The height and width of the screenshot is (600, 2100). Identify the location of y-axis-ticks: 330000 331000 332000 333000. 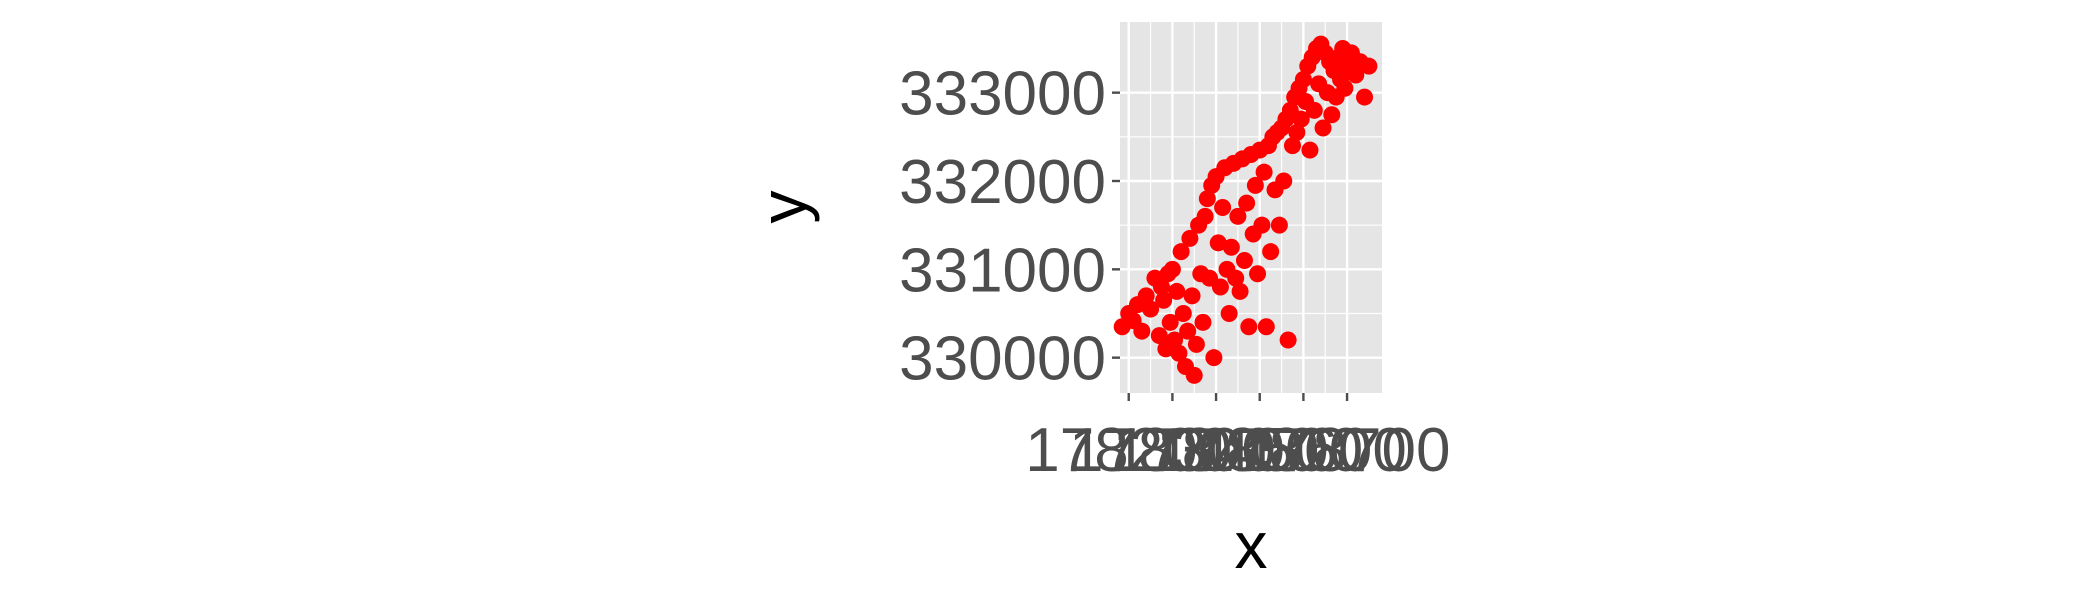
(1009, 227).